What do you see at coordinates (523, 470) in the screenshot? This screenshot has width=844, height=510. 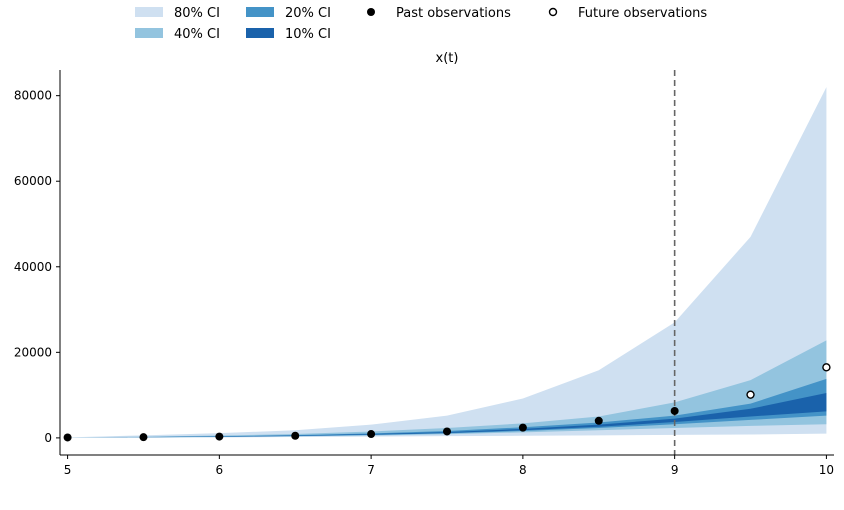 I see `x-tick-label: 8` at bounding box center [523, 470].